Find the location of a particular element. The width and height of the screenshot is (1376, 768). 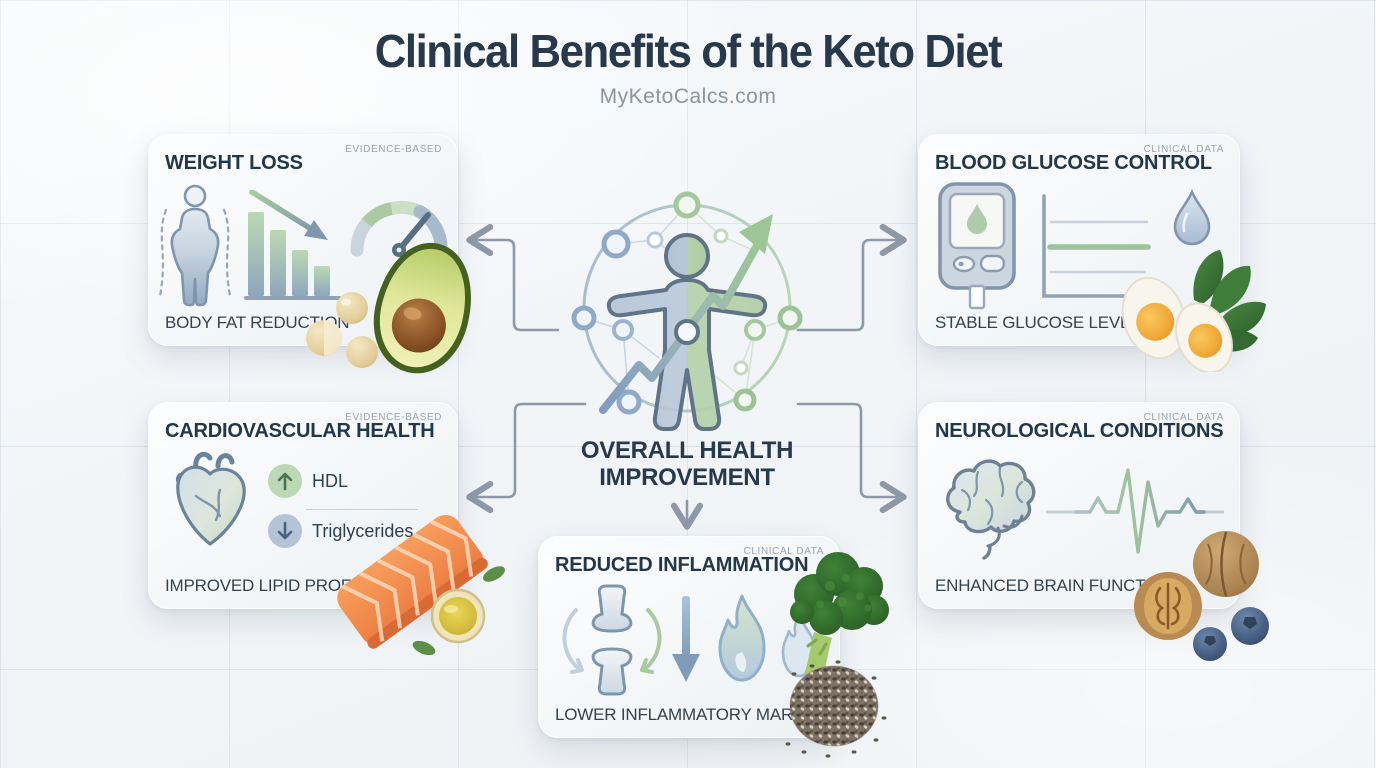

card-title: CARDIOVASCULAR HEALTH is located at coordinates (300, 431).